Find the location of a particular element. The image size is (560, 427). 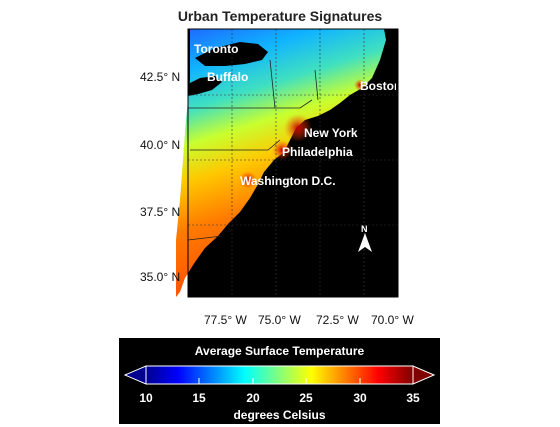

north-arrow-icon is located at coordinates (365, 242).